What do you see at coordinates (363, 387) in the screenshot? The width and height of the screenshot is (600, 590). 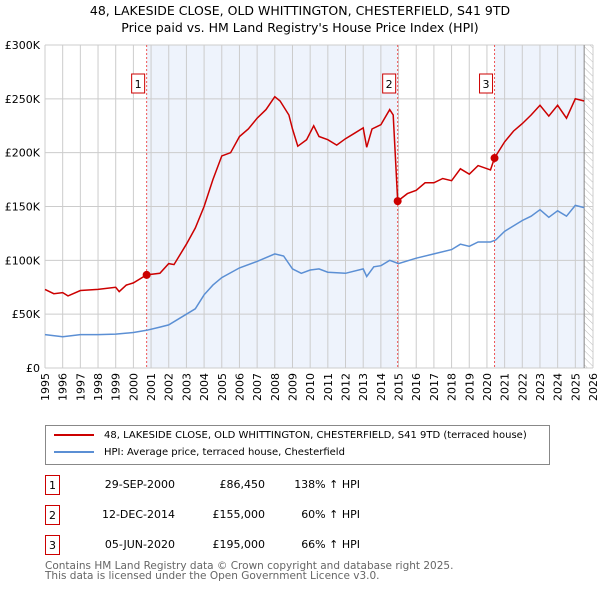 I see `x-tick-label: 2013` at bounding box center [363, 387].